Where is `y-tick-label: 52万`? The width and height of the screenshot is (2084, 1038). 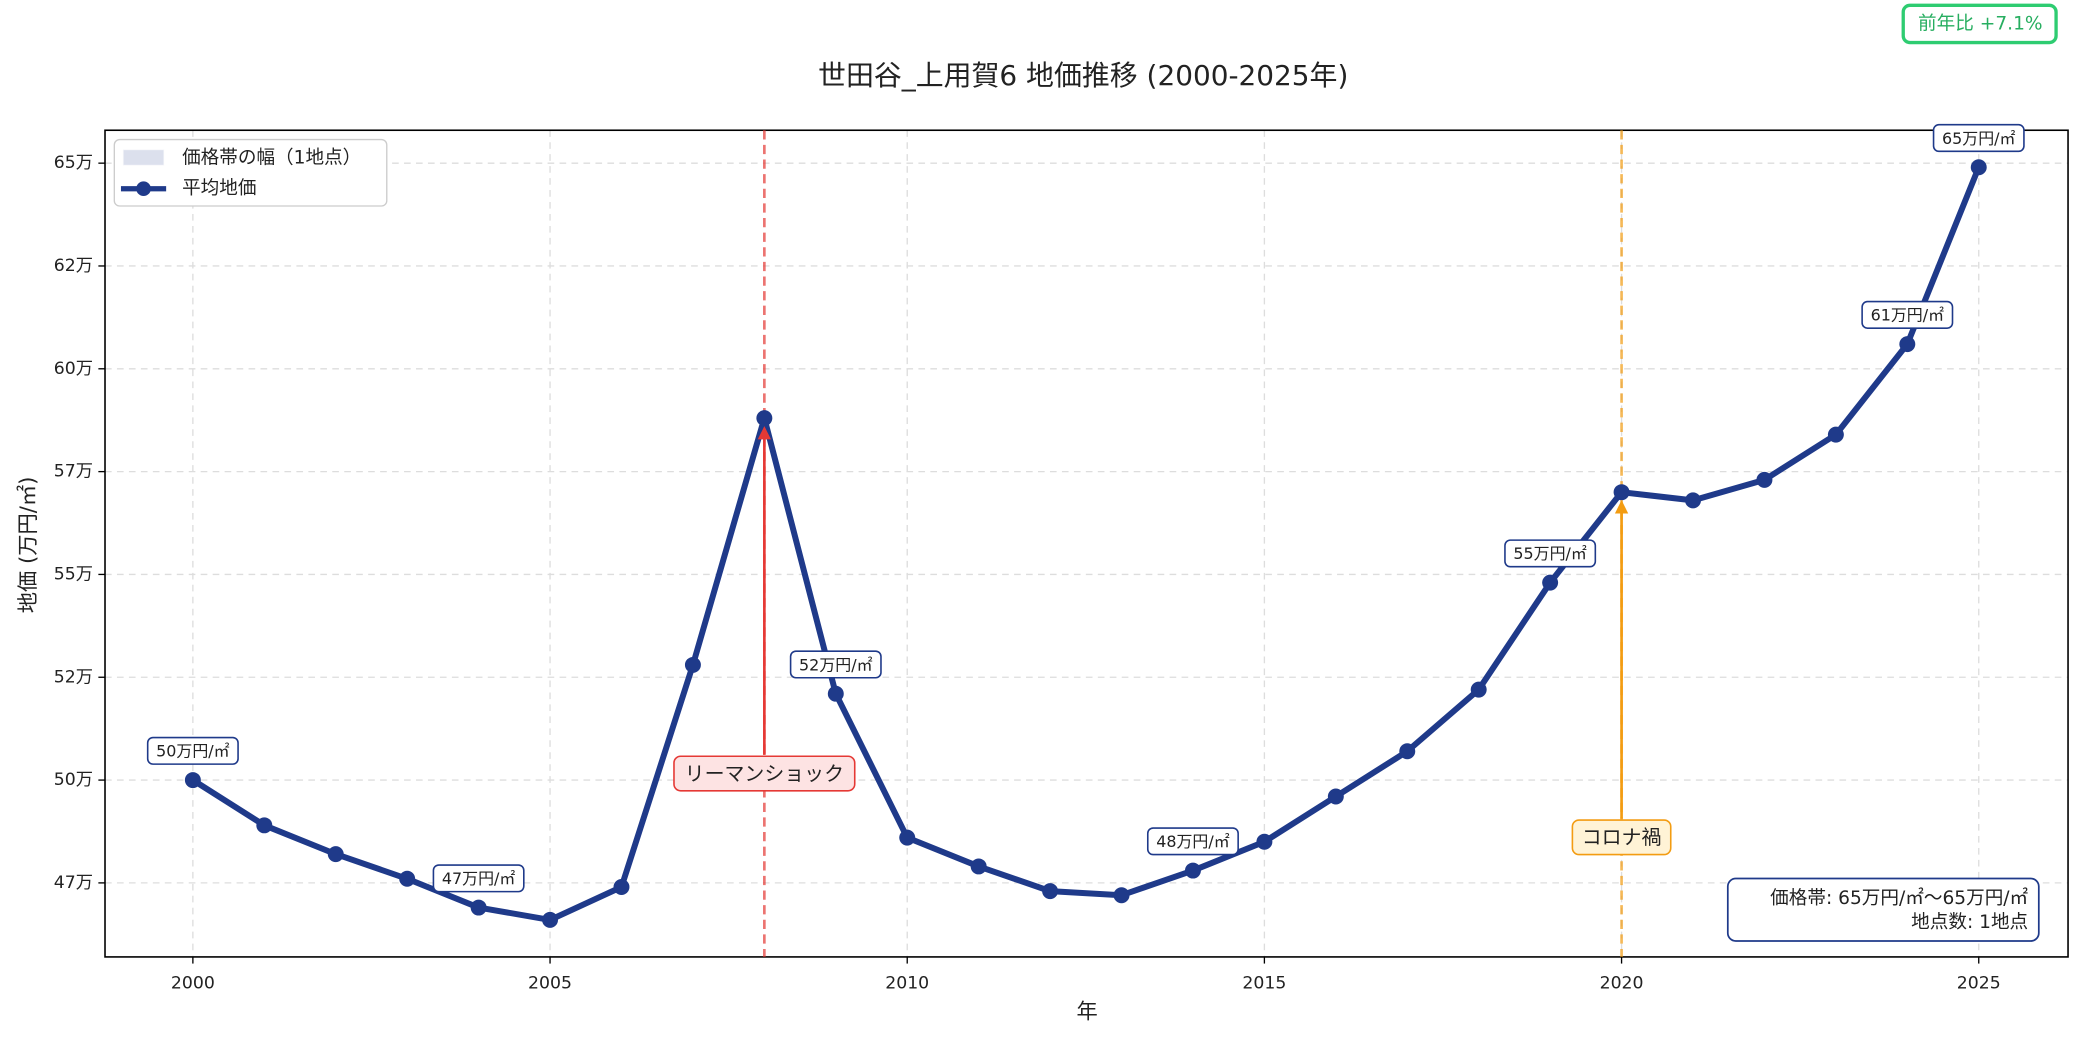
y-tick-label: 52万 is located at coordinates (73, 677).